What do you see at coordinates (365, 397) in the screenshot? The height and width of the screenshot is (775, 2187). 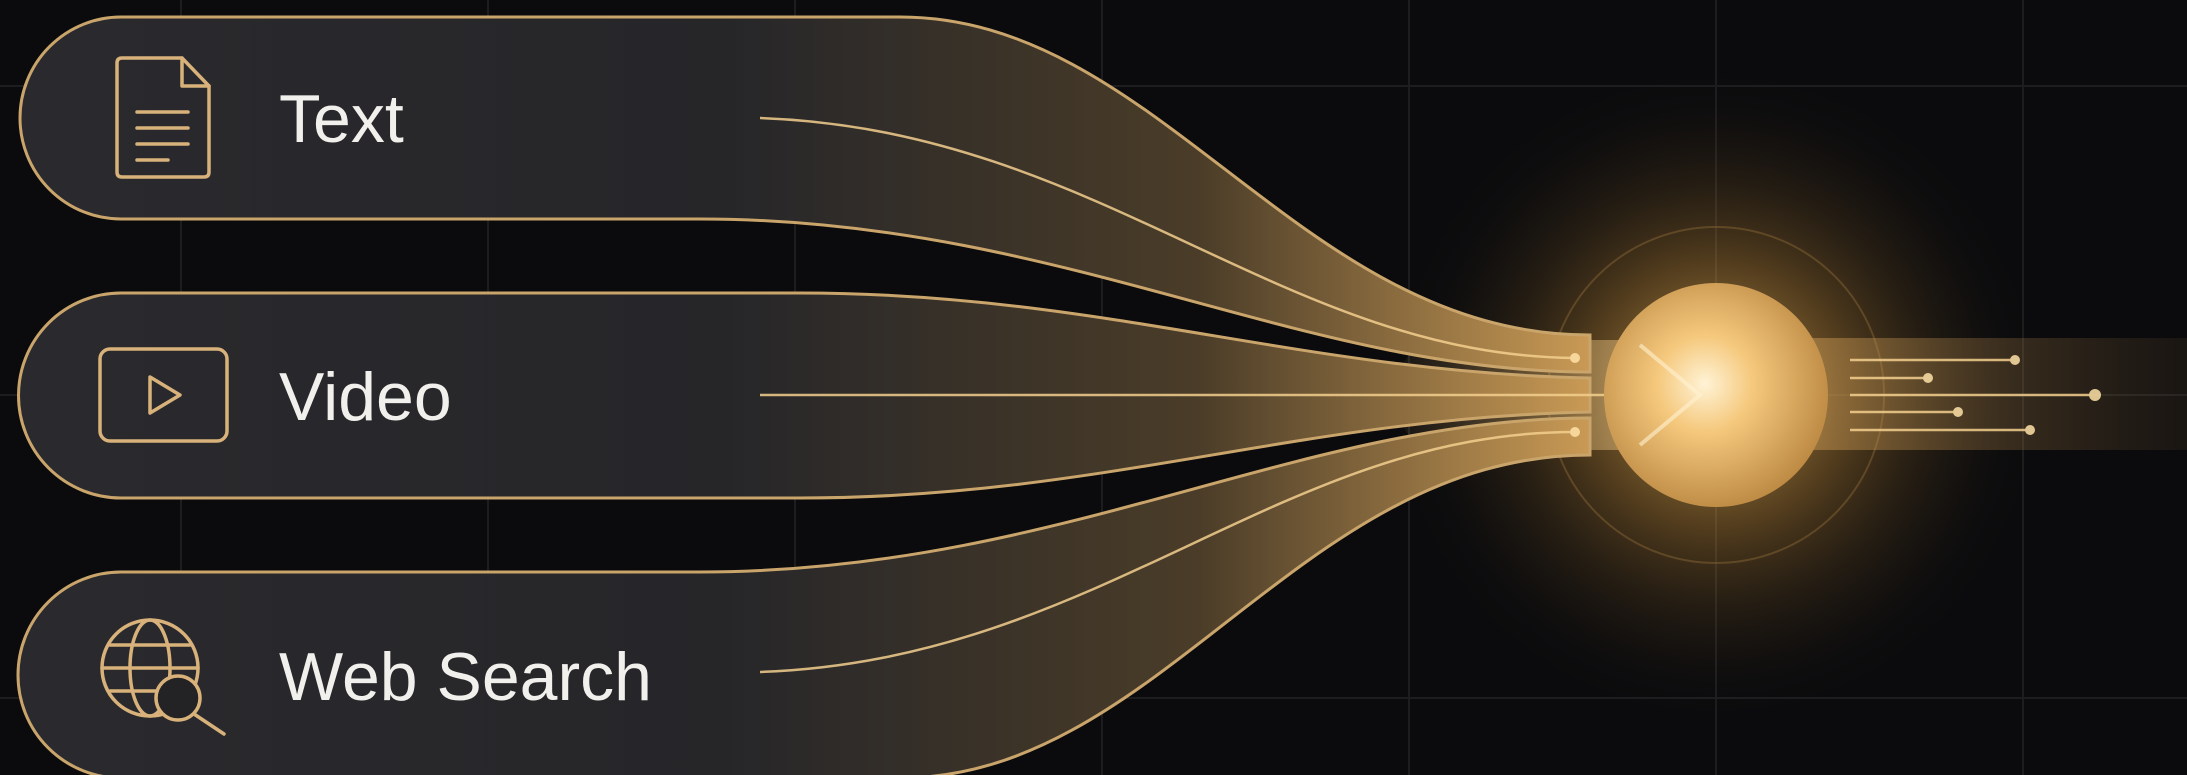 I see `input-label: Video` at bounding box center [365, 397].